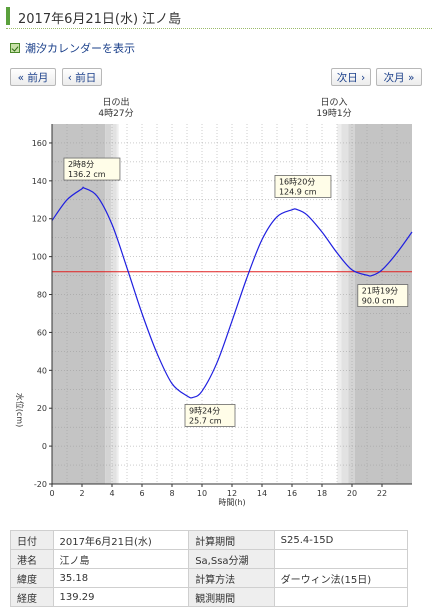  What do you see at coordinates (219, 16) in the screenshot?
I see `title-bar: 2017年6月21日(水) 江ノ島` at bounding box center [219, 16].